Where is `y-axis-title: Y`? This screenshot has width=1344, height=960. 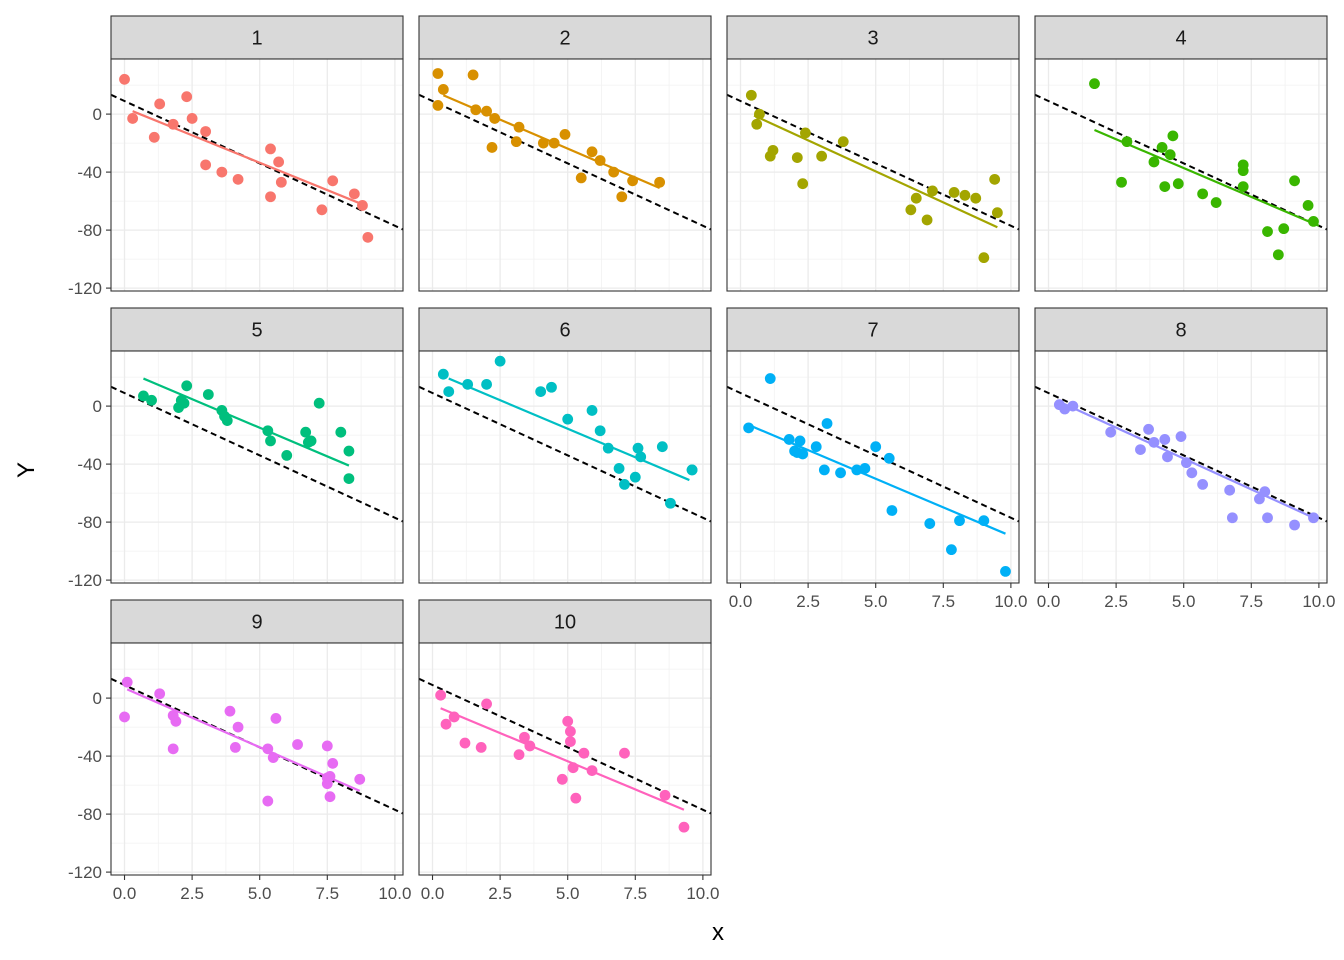 y-axis-title: Y is located at coordinates (26, 470).